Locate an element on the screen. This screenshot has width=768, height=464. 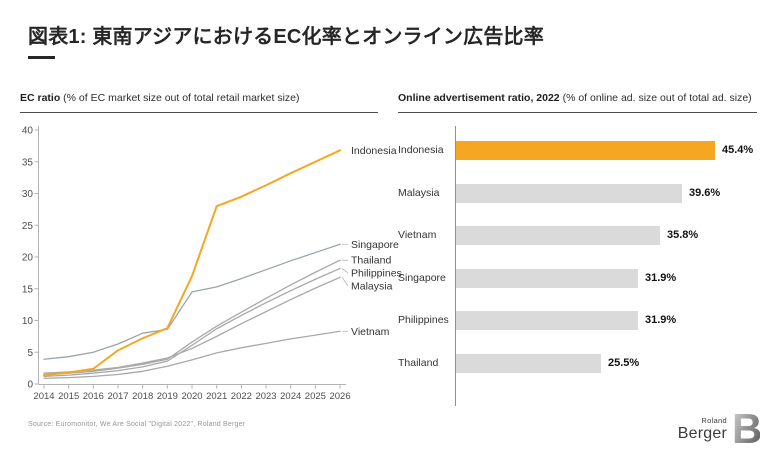
y-tick-label: 30 is located at coordinates (28, 194).